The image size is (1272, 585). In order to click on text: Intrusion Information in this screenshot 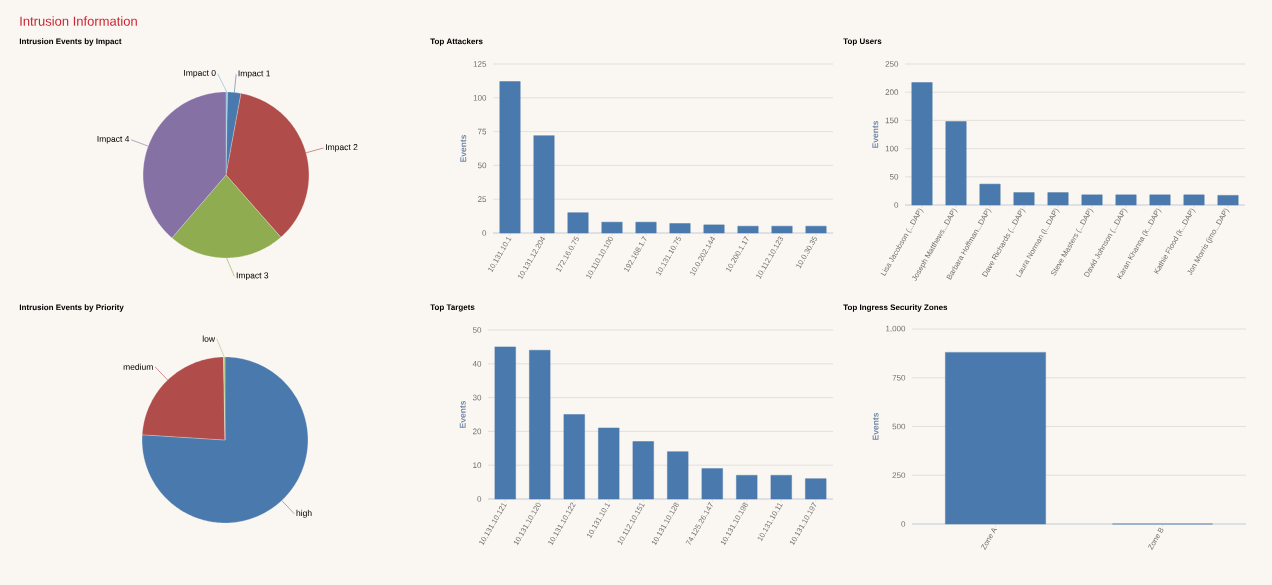, I will do `click(78, 21)`.